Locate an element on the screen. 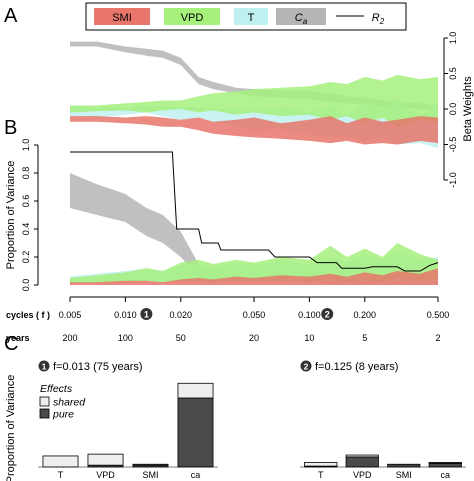  x-axis-marker-label: 2 is located at coordinates (327, 315).